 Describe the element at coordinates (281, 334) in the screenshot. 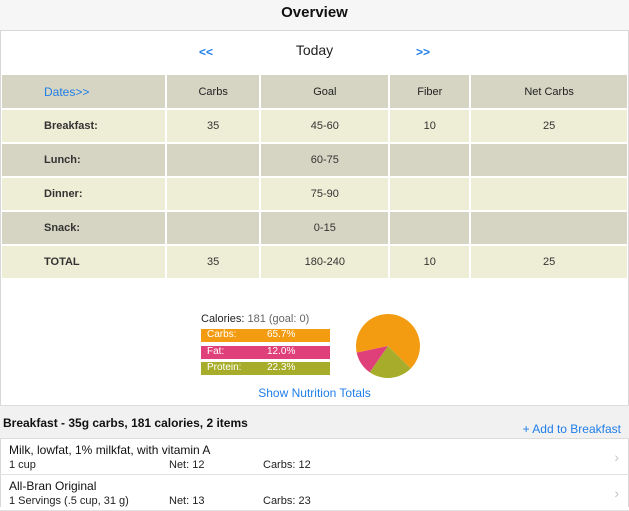

I see `macro-percent: 65.7%` at that location.